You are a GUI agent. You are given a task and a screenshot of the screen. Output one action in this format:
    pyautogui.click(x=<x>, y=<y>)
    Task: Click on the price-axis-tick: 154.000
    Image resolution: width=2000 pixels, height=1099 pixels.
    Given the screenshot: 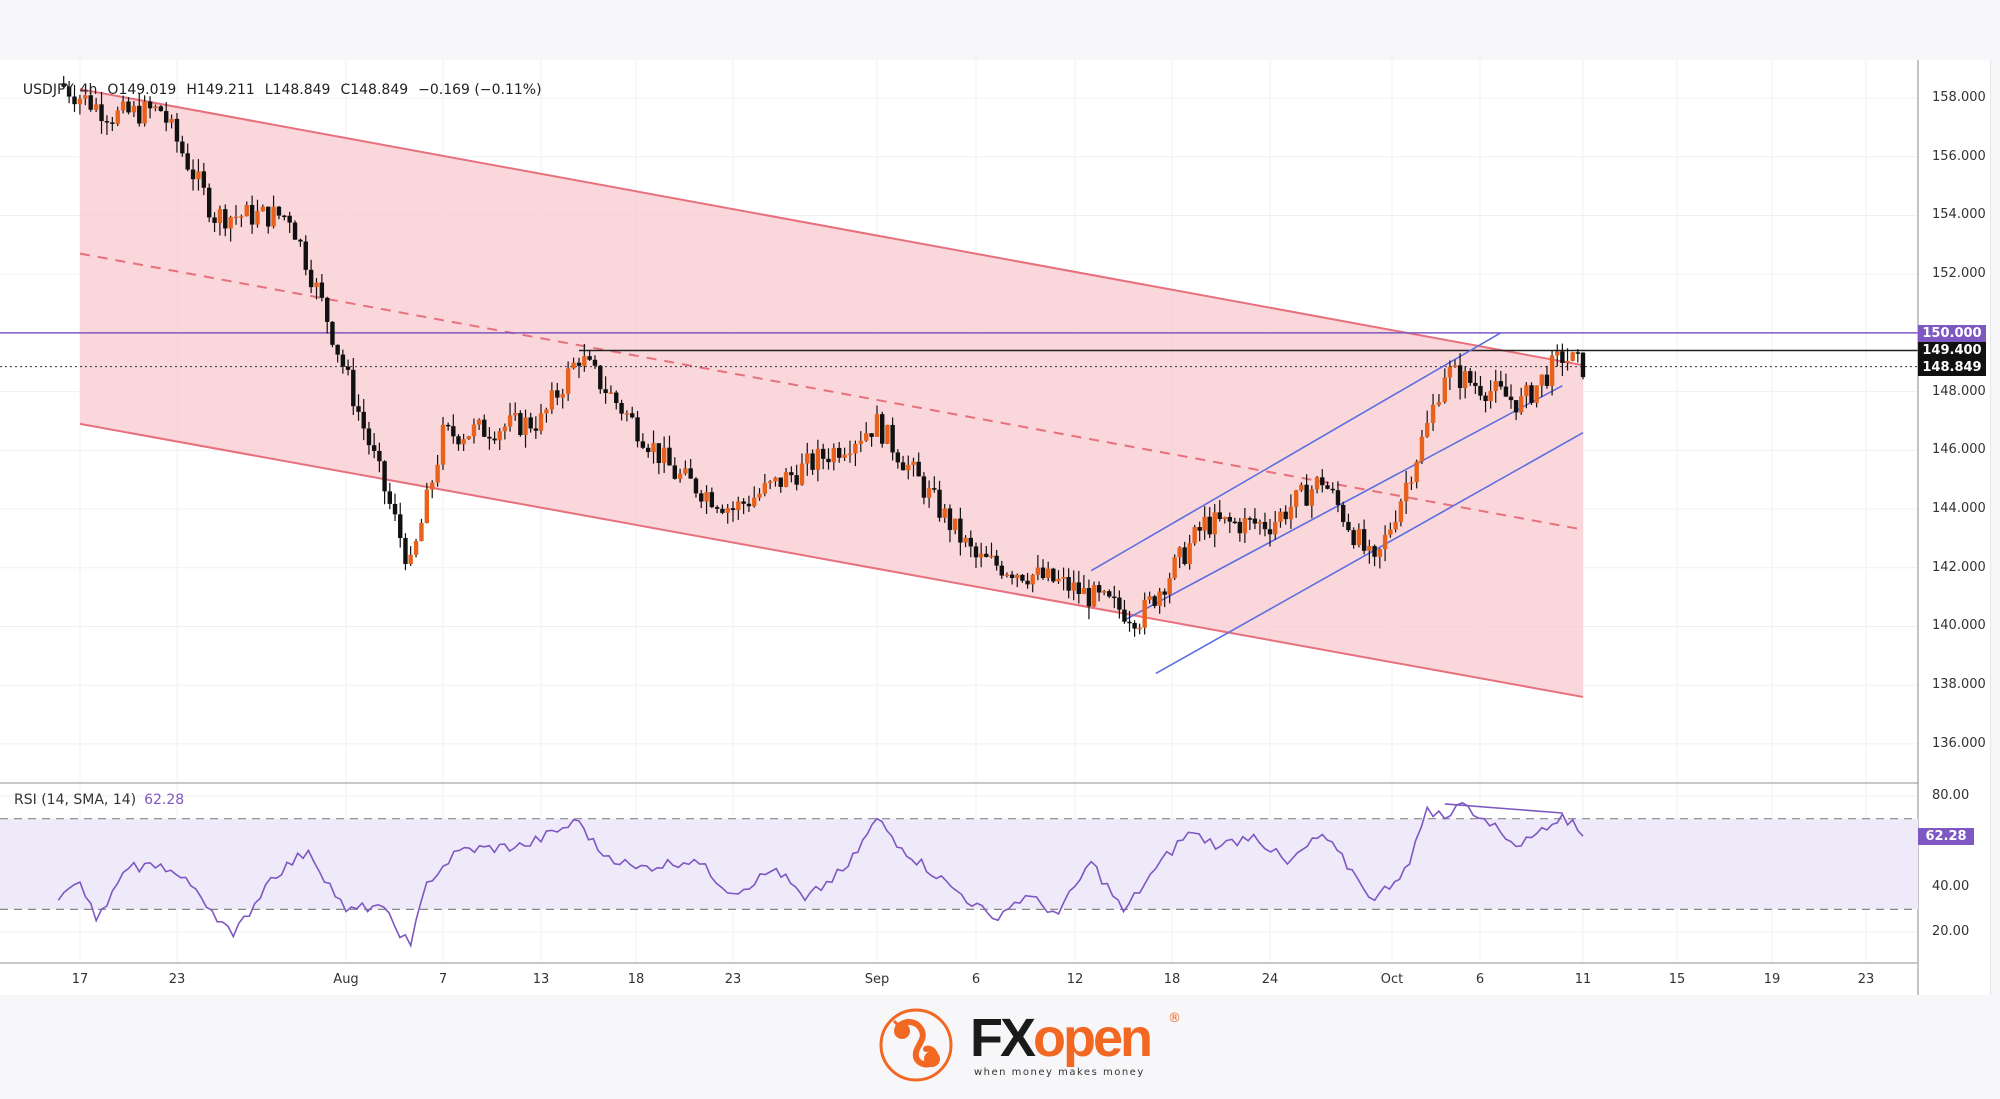 What is the action you would take?
    pyautogui.click(x=1959, y=215)
    